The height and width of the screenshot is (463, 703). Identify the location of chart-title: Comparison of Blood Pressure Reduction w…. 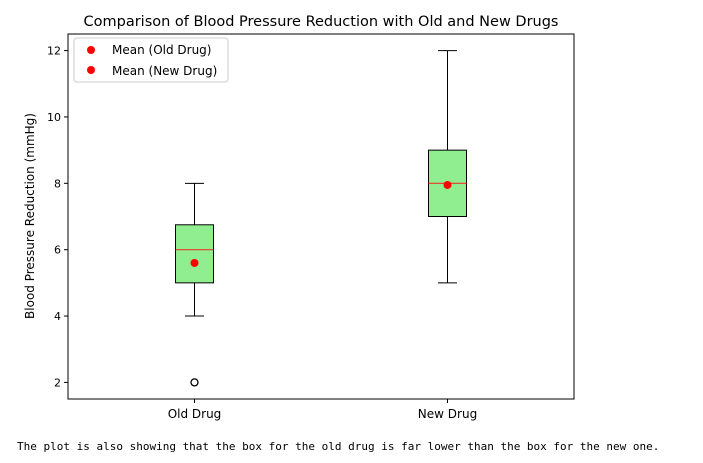
(321, 22).